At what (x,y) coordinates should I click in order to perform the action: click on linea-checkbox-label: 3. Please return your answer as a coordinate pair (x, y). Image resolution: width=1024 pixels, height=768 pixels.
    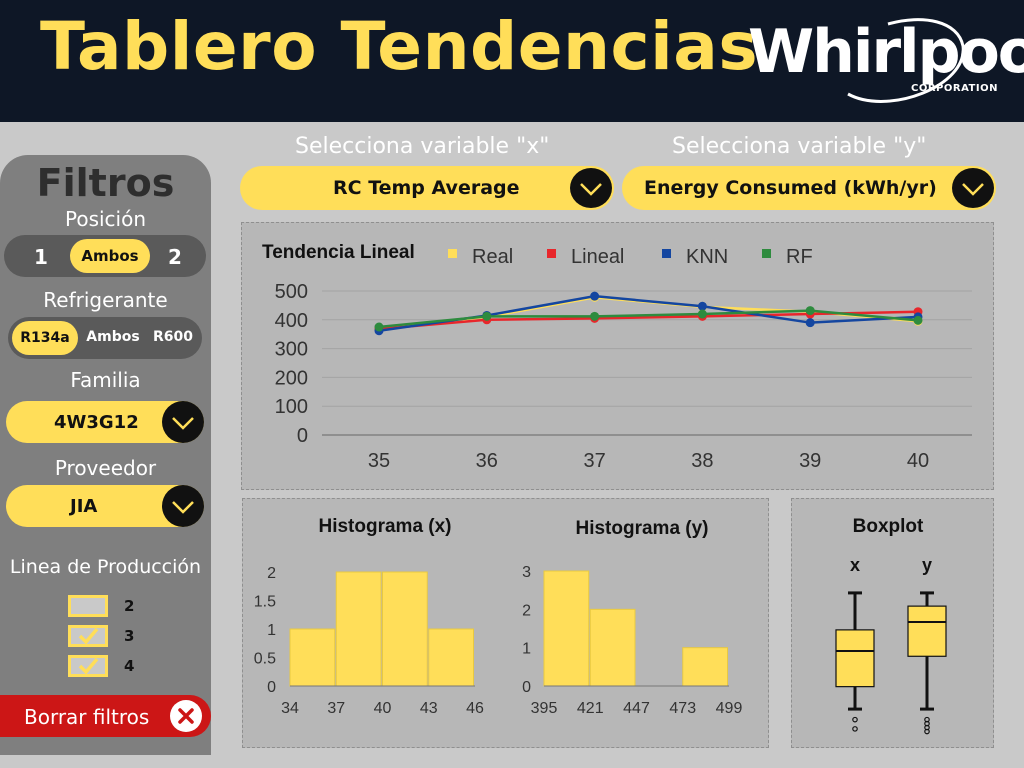
    Looking at the image, I should click on (129, 636).